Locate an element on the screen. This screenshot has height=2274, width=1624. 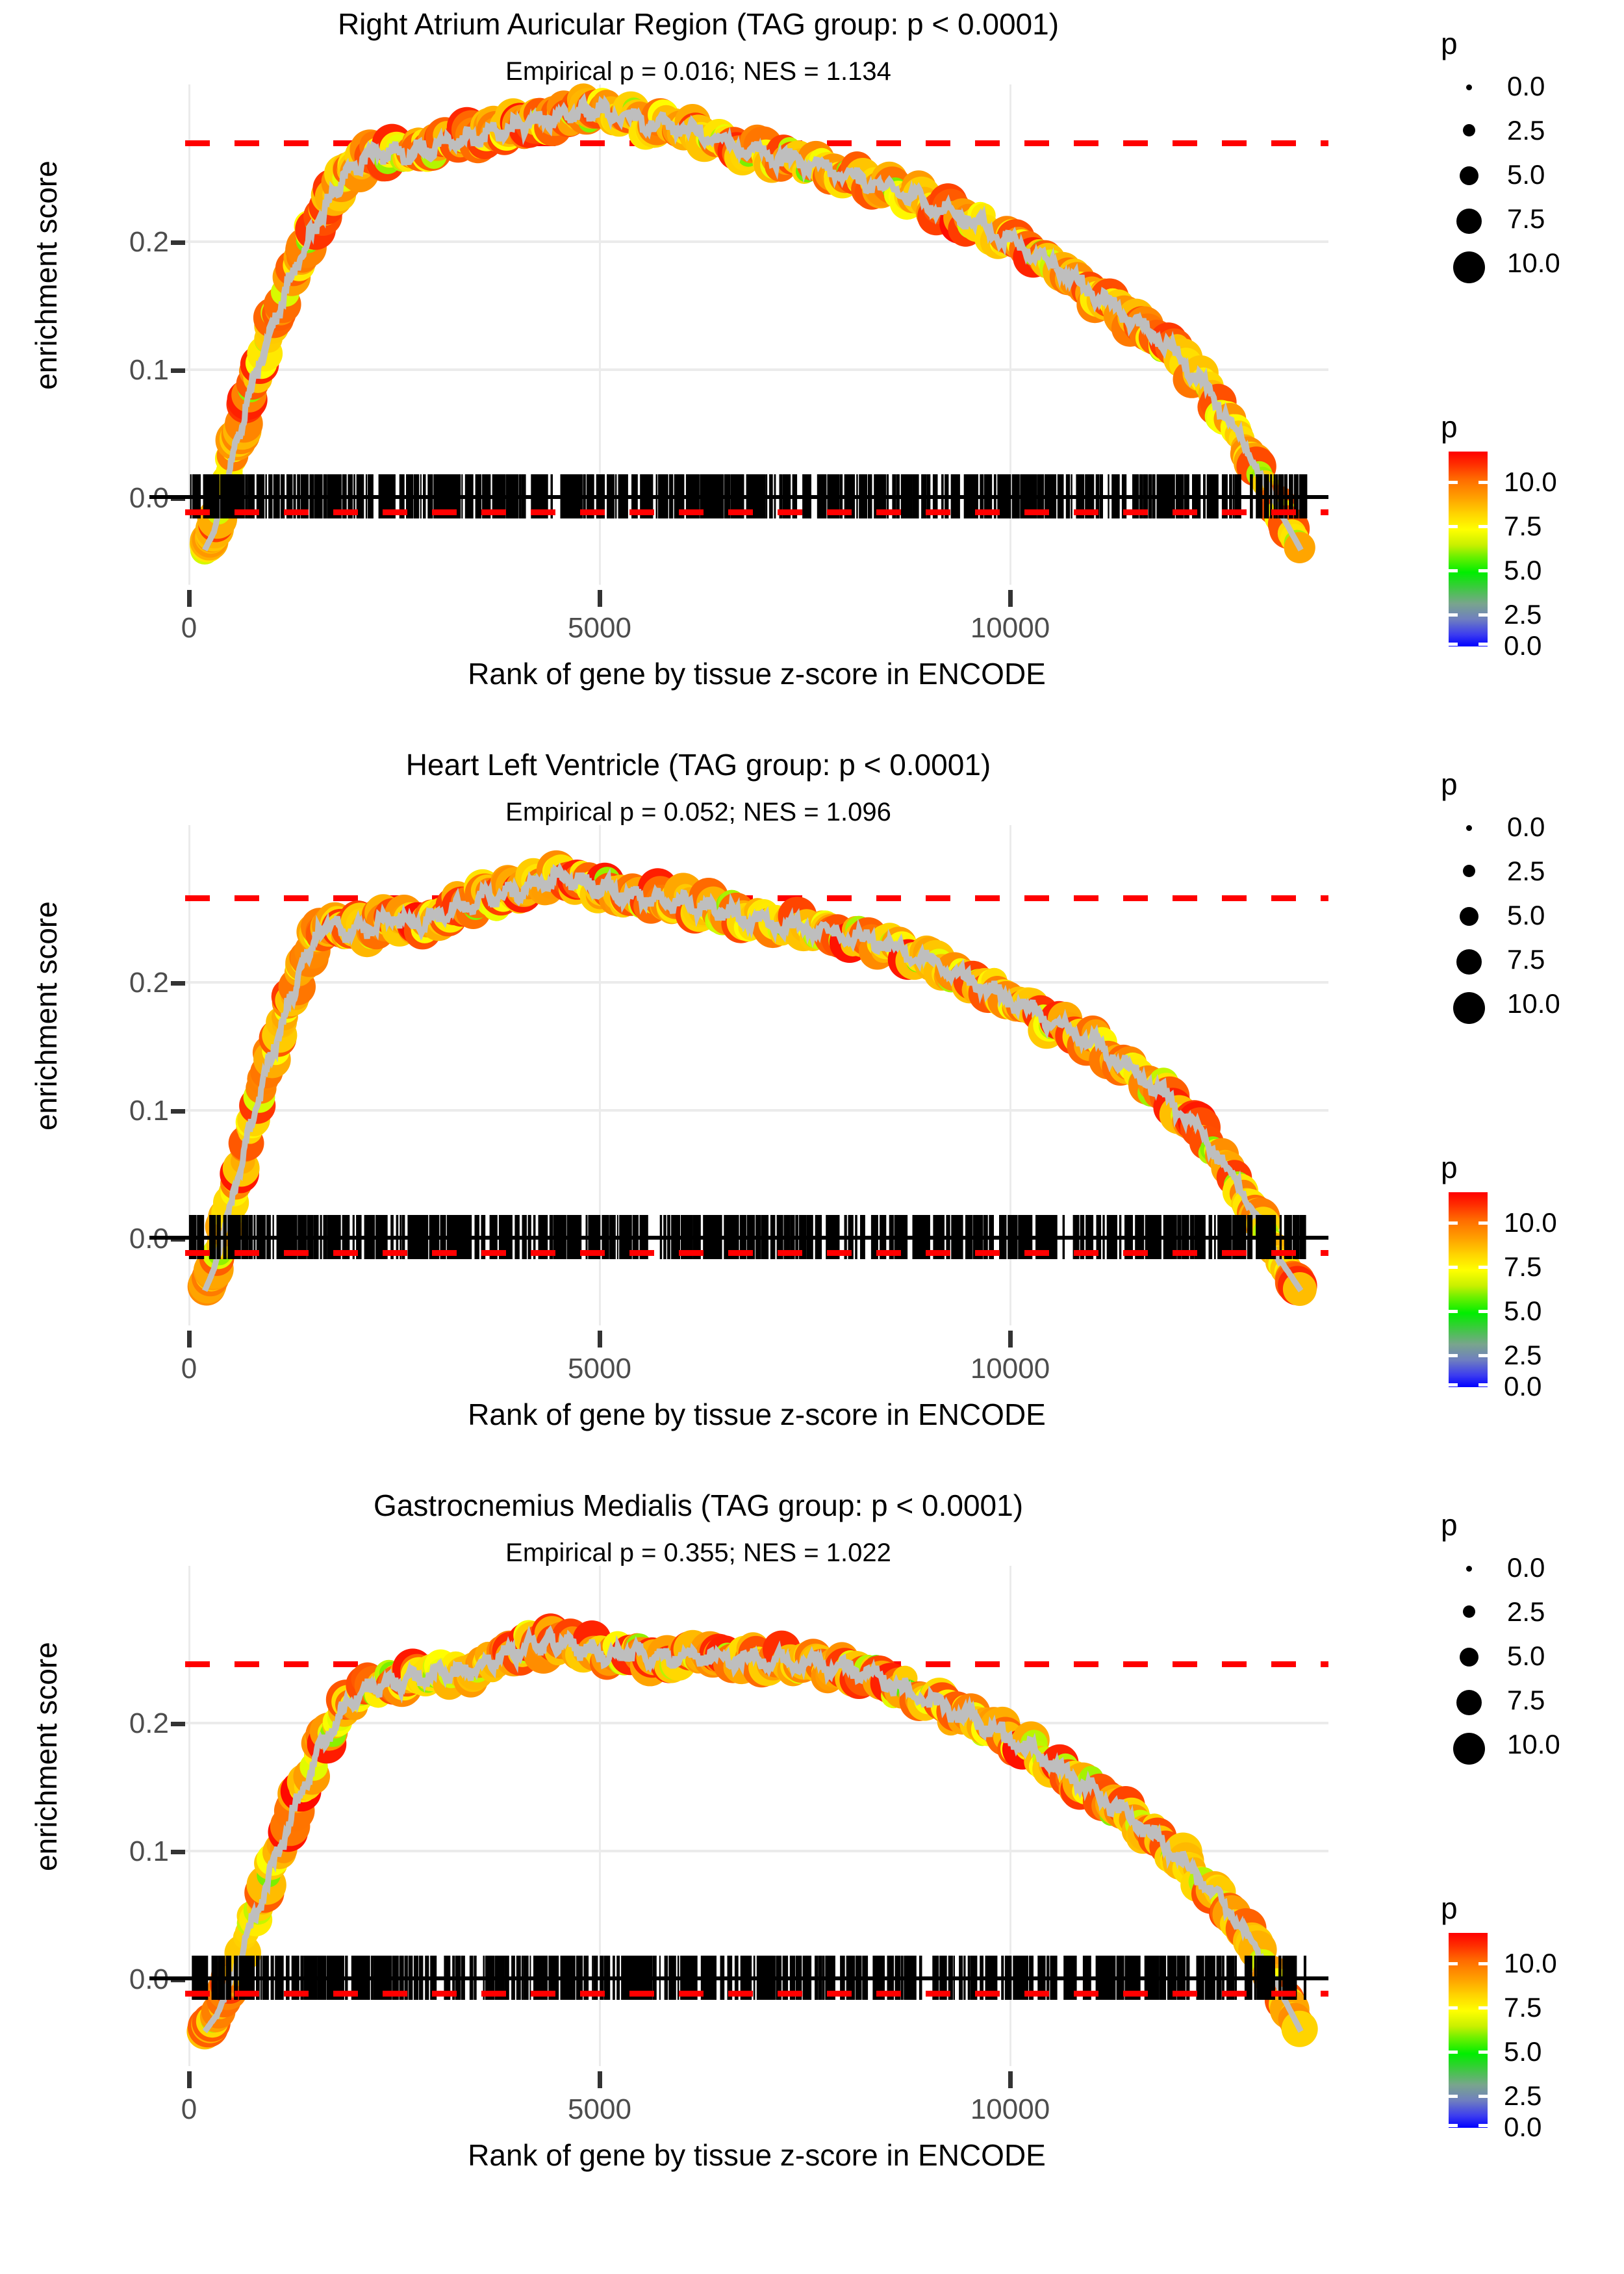
panel-subtitle: Empirical p = 0.052; NES = 1.096 is located at coordinates (698, 812).